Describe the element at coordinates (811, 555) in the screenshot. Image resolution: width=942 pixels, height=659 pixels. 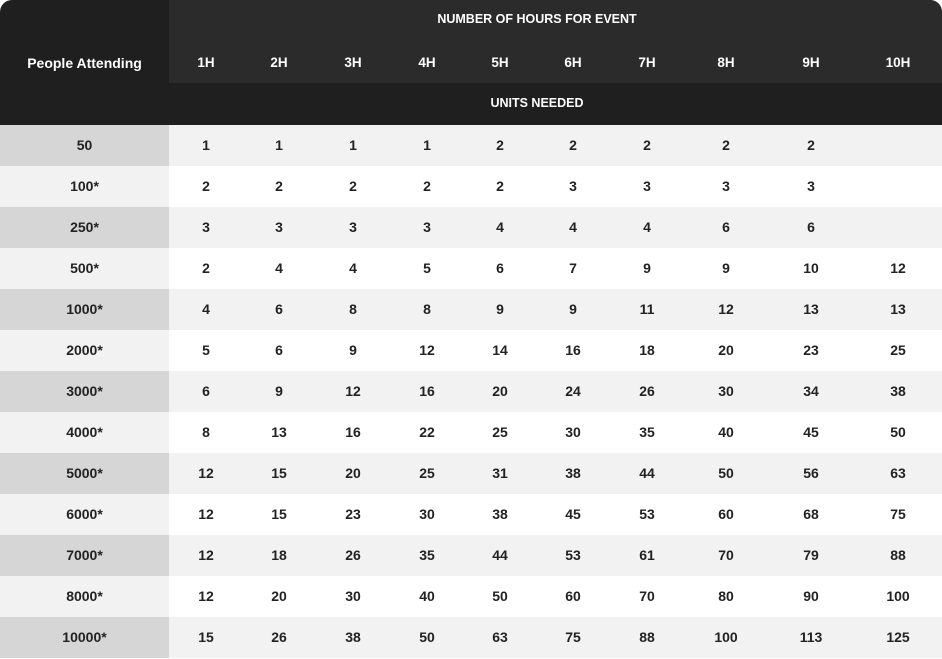
I see `units-cell: 79` at that location.